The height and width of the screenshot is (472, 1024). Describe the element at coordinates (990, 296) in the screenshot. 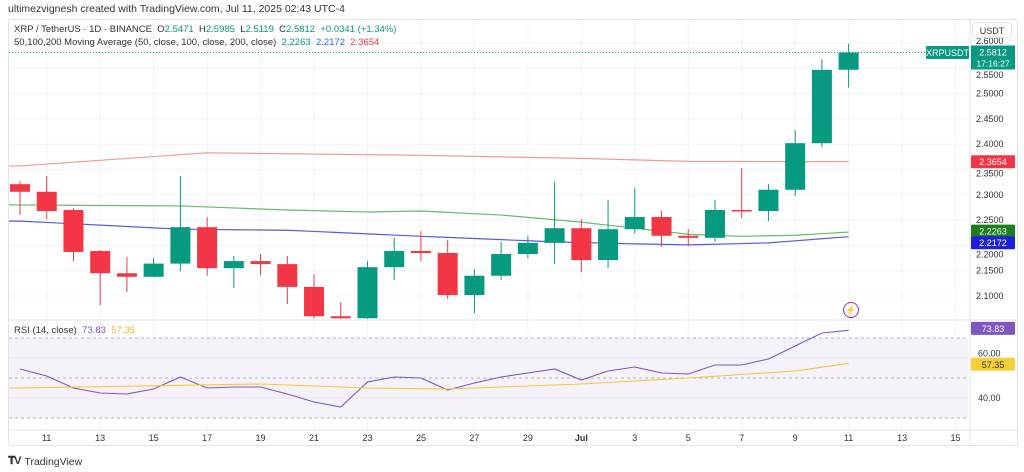

I see `price-tick-label: 2.1000` at that location.